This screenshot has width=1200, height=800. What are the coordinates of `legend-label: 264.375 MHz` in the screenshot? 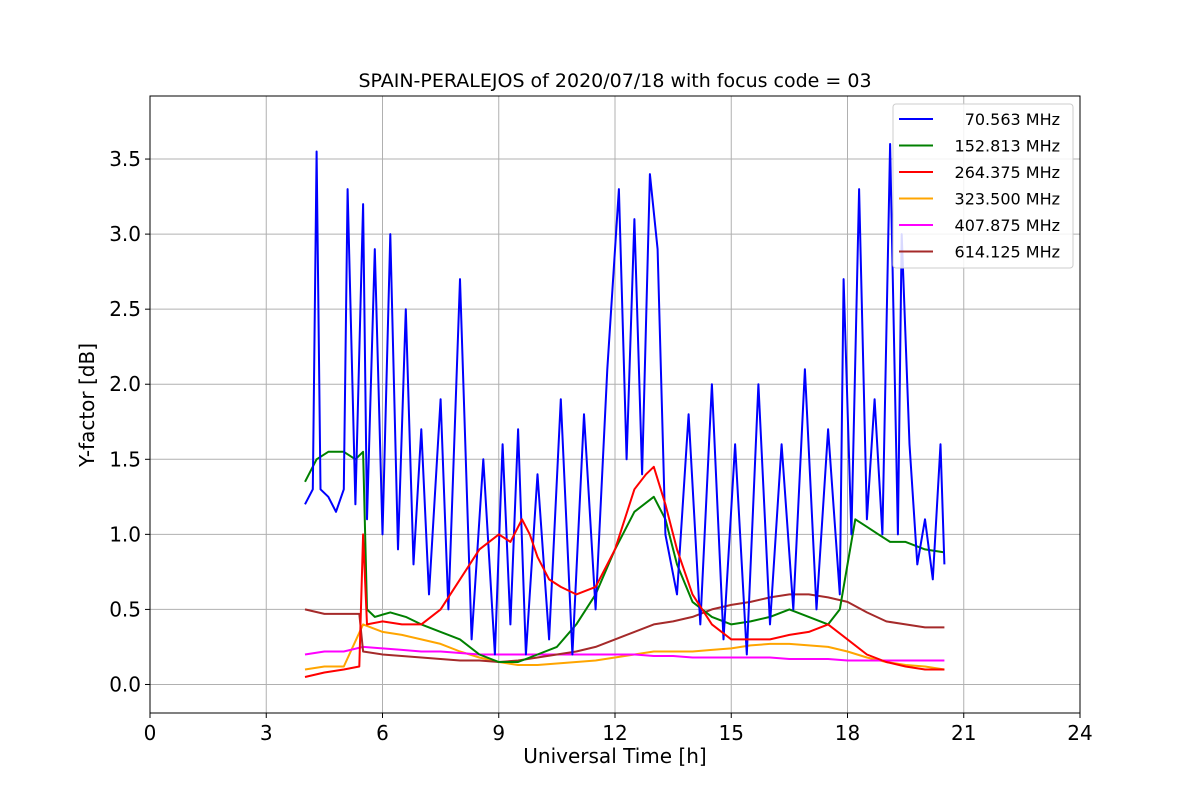 It's located at (1007, 172).